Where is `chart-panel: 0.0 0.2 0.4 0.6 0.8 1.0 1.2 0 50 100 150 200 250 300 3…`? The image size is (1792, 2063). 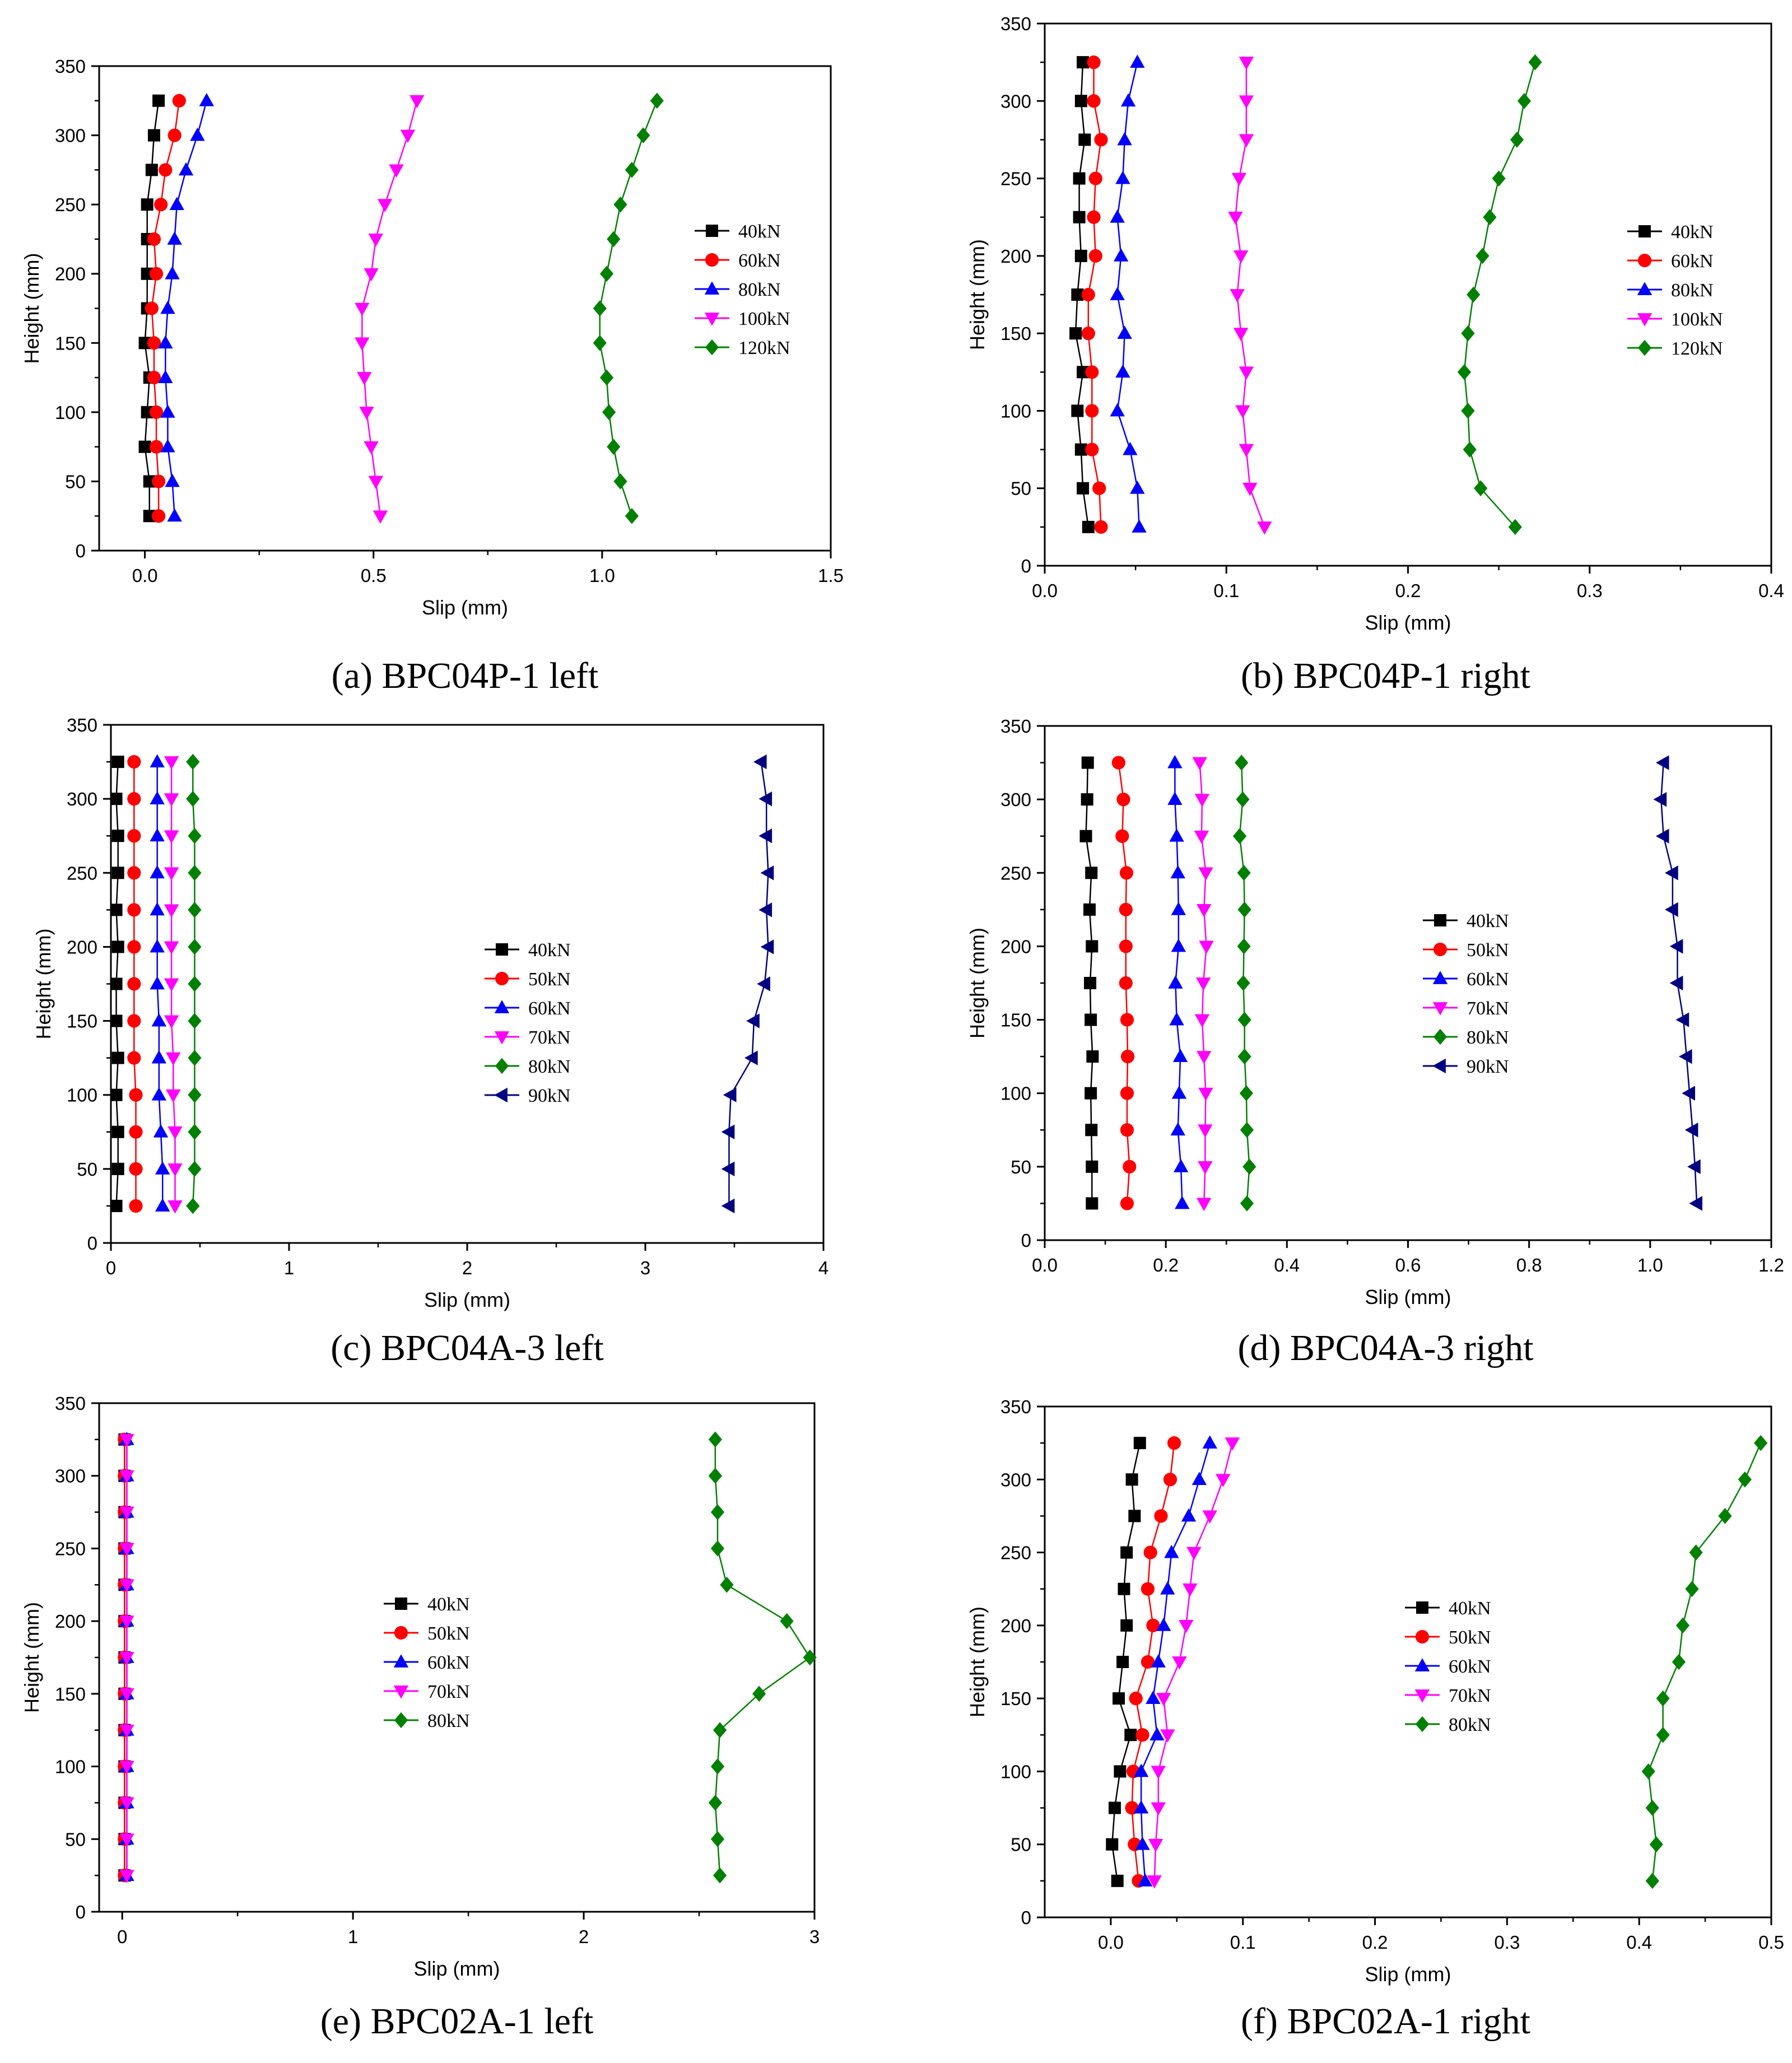 chart-panel: 0.0 0.2 0.4 0.6 0.8 1.0 1.2 0 50 100 150 200 250 300 3… is located at coordinates (1375, 1042).